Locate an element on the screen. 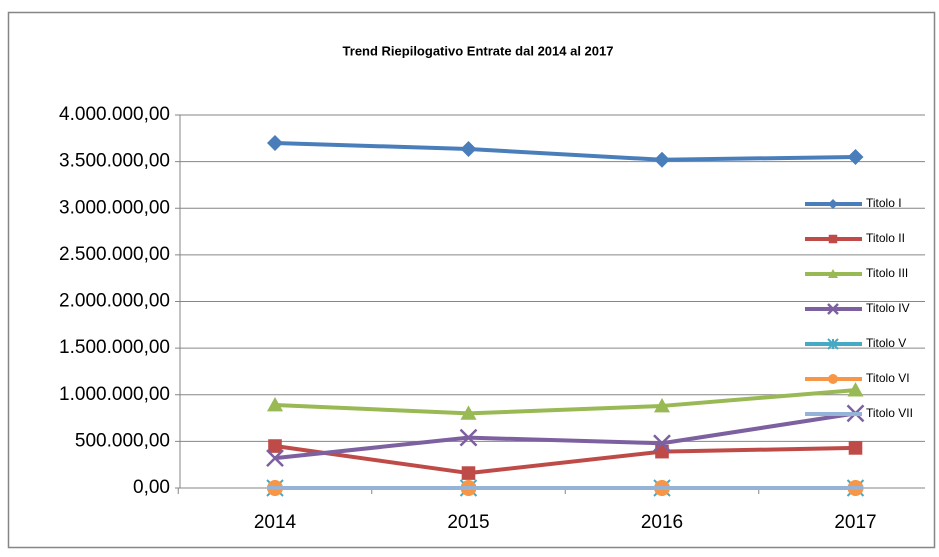  x-tick-label: 2017 is located at coordinates (855, 522).